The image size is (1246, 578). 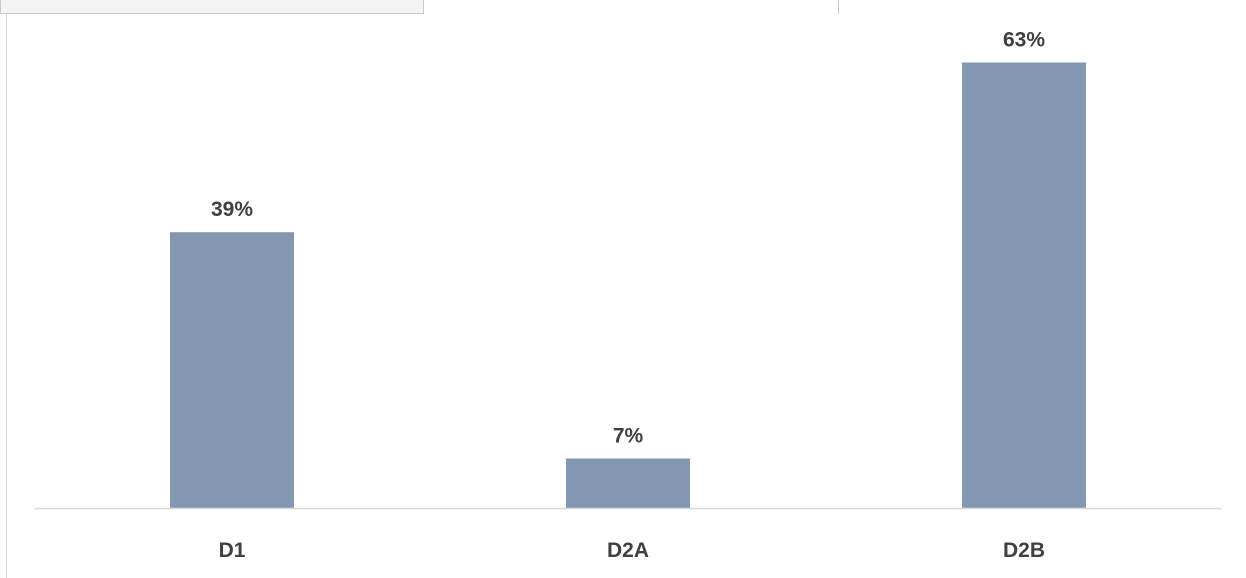 What do you see at coordinates (628, 483) in the screenshot?
I see `bar-d2a` at bounding box center [628, 483].